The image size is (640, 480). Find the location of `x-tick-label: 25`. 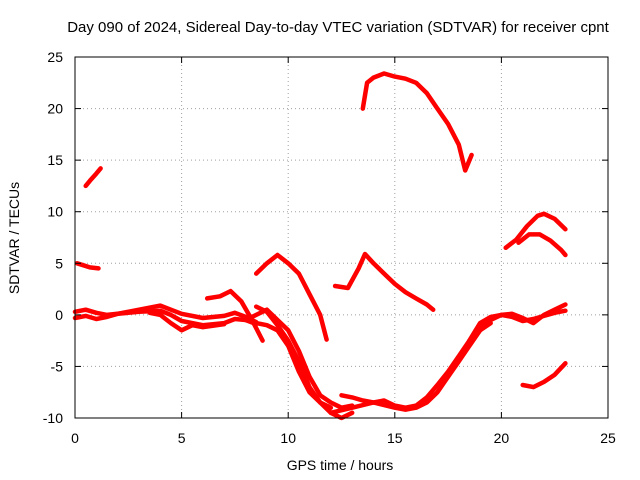

x-tick-label: 25 is located at coordinates (608, 438).